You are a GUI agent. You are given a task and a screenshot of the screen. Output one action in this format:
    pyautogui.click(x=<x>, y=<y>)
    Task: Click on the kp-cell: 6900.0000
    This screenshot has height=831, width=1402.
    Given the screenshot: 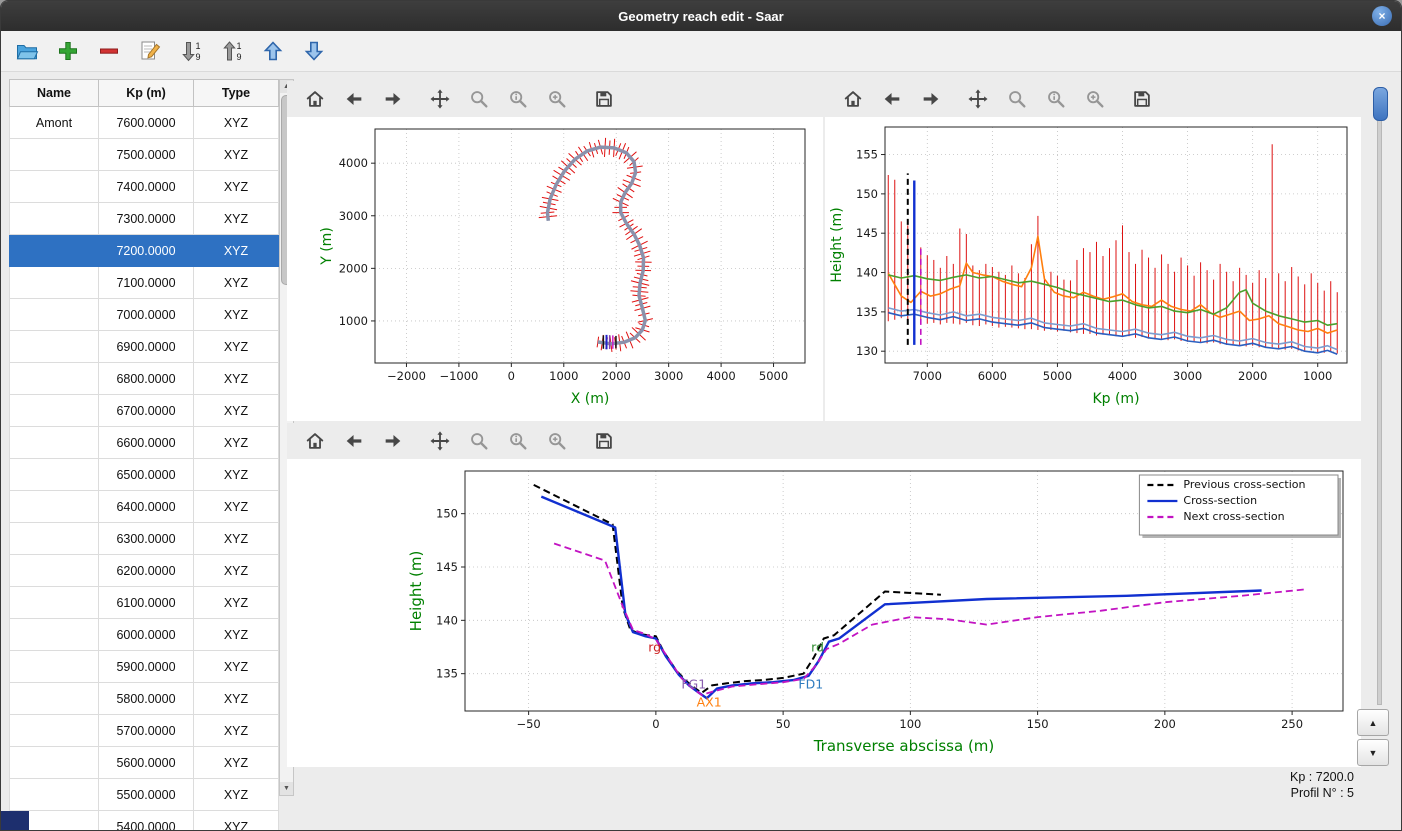 What is the action you would take?
    pyautogui.click(x=146, y=346)
    